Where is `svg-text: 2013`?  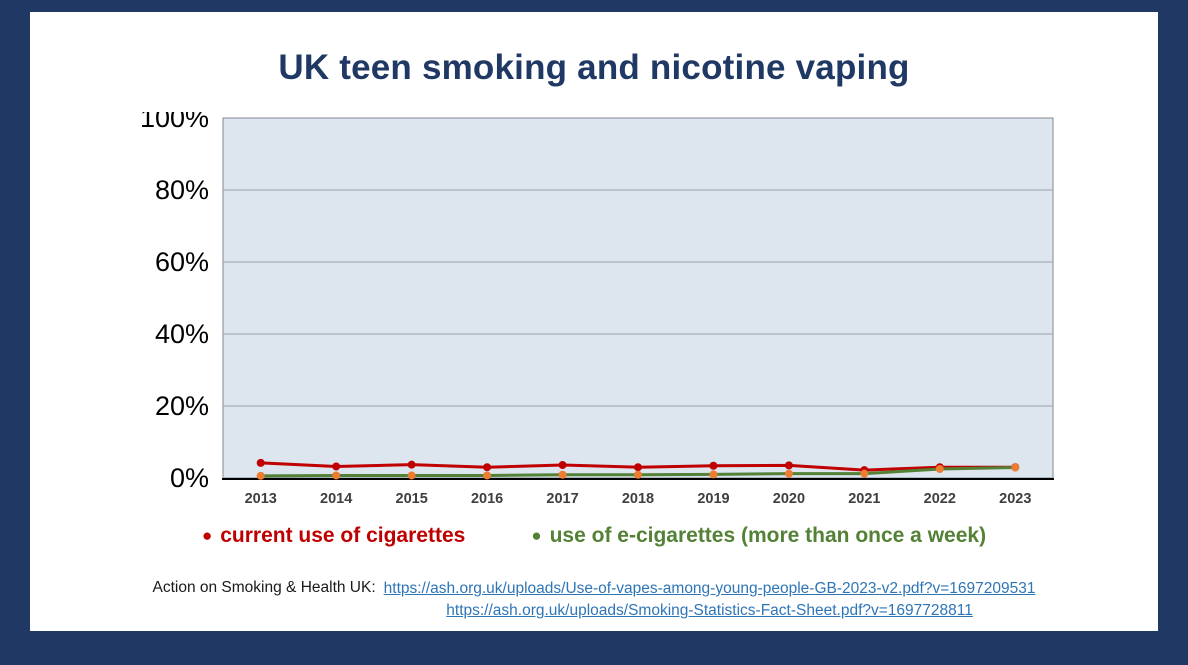
svg-text: 2013 is located at coordinates (261, 499).